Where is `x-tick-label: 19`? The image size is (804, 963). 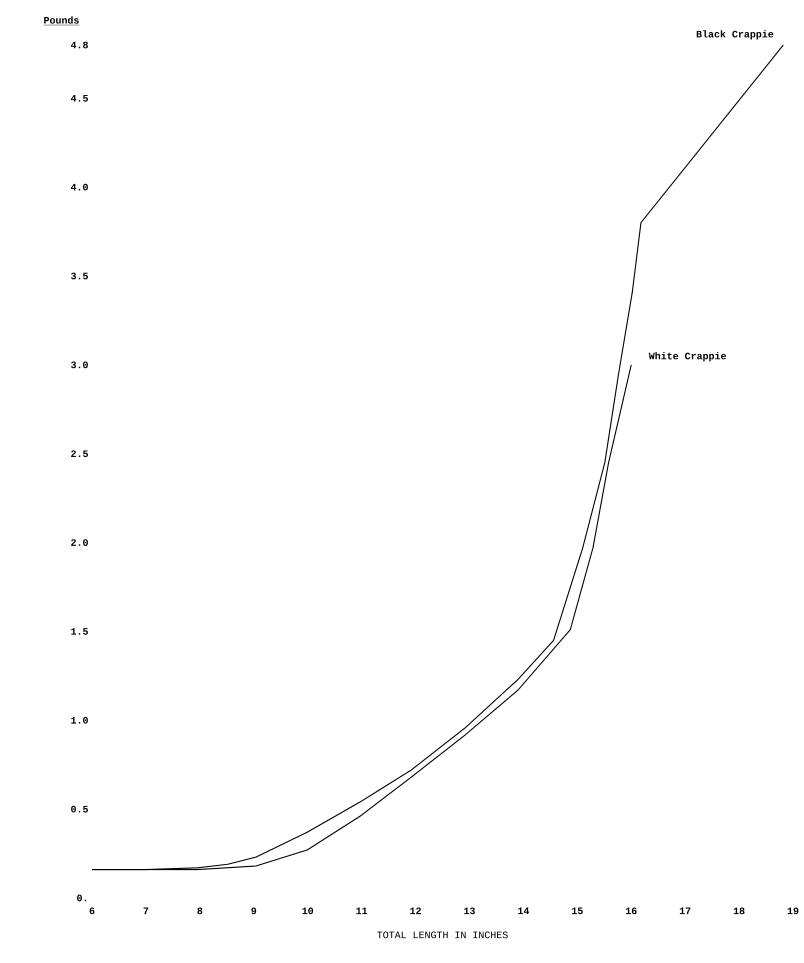 x-tick-label: 19 is located at coordinates (793, 911).